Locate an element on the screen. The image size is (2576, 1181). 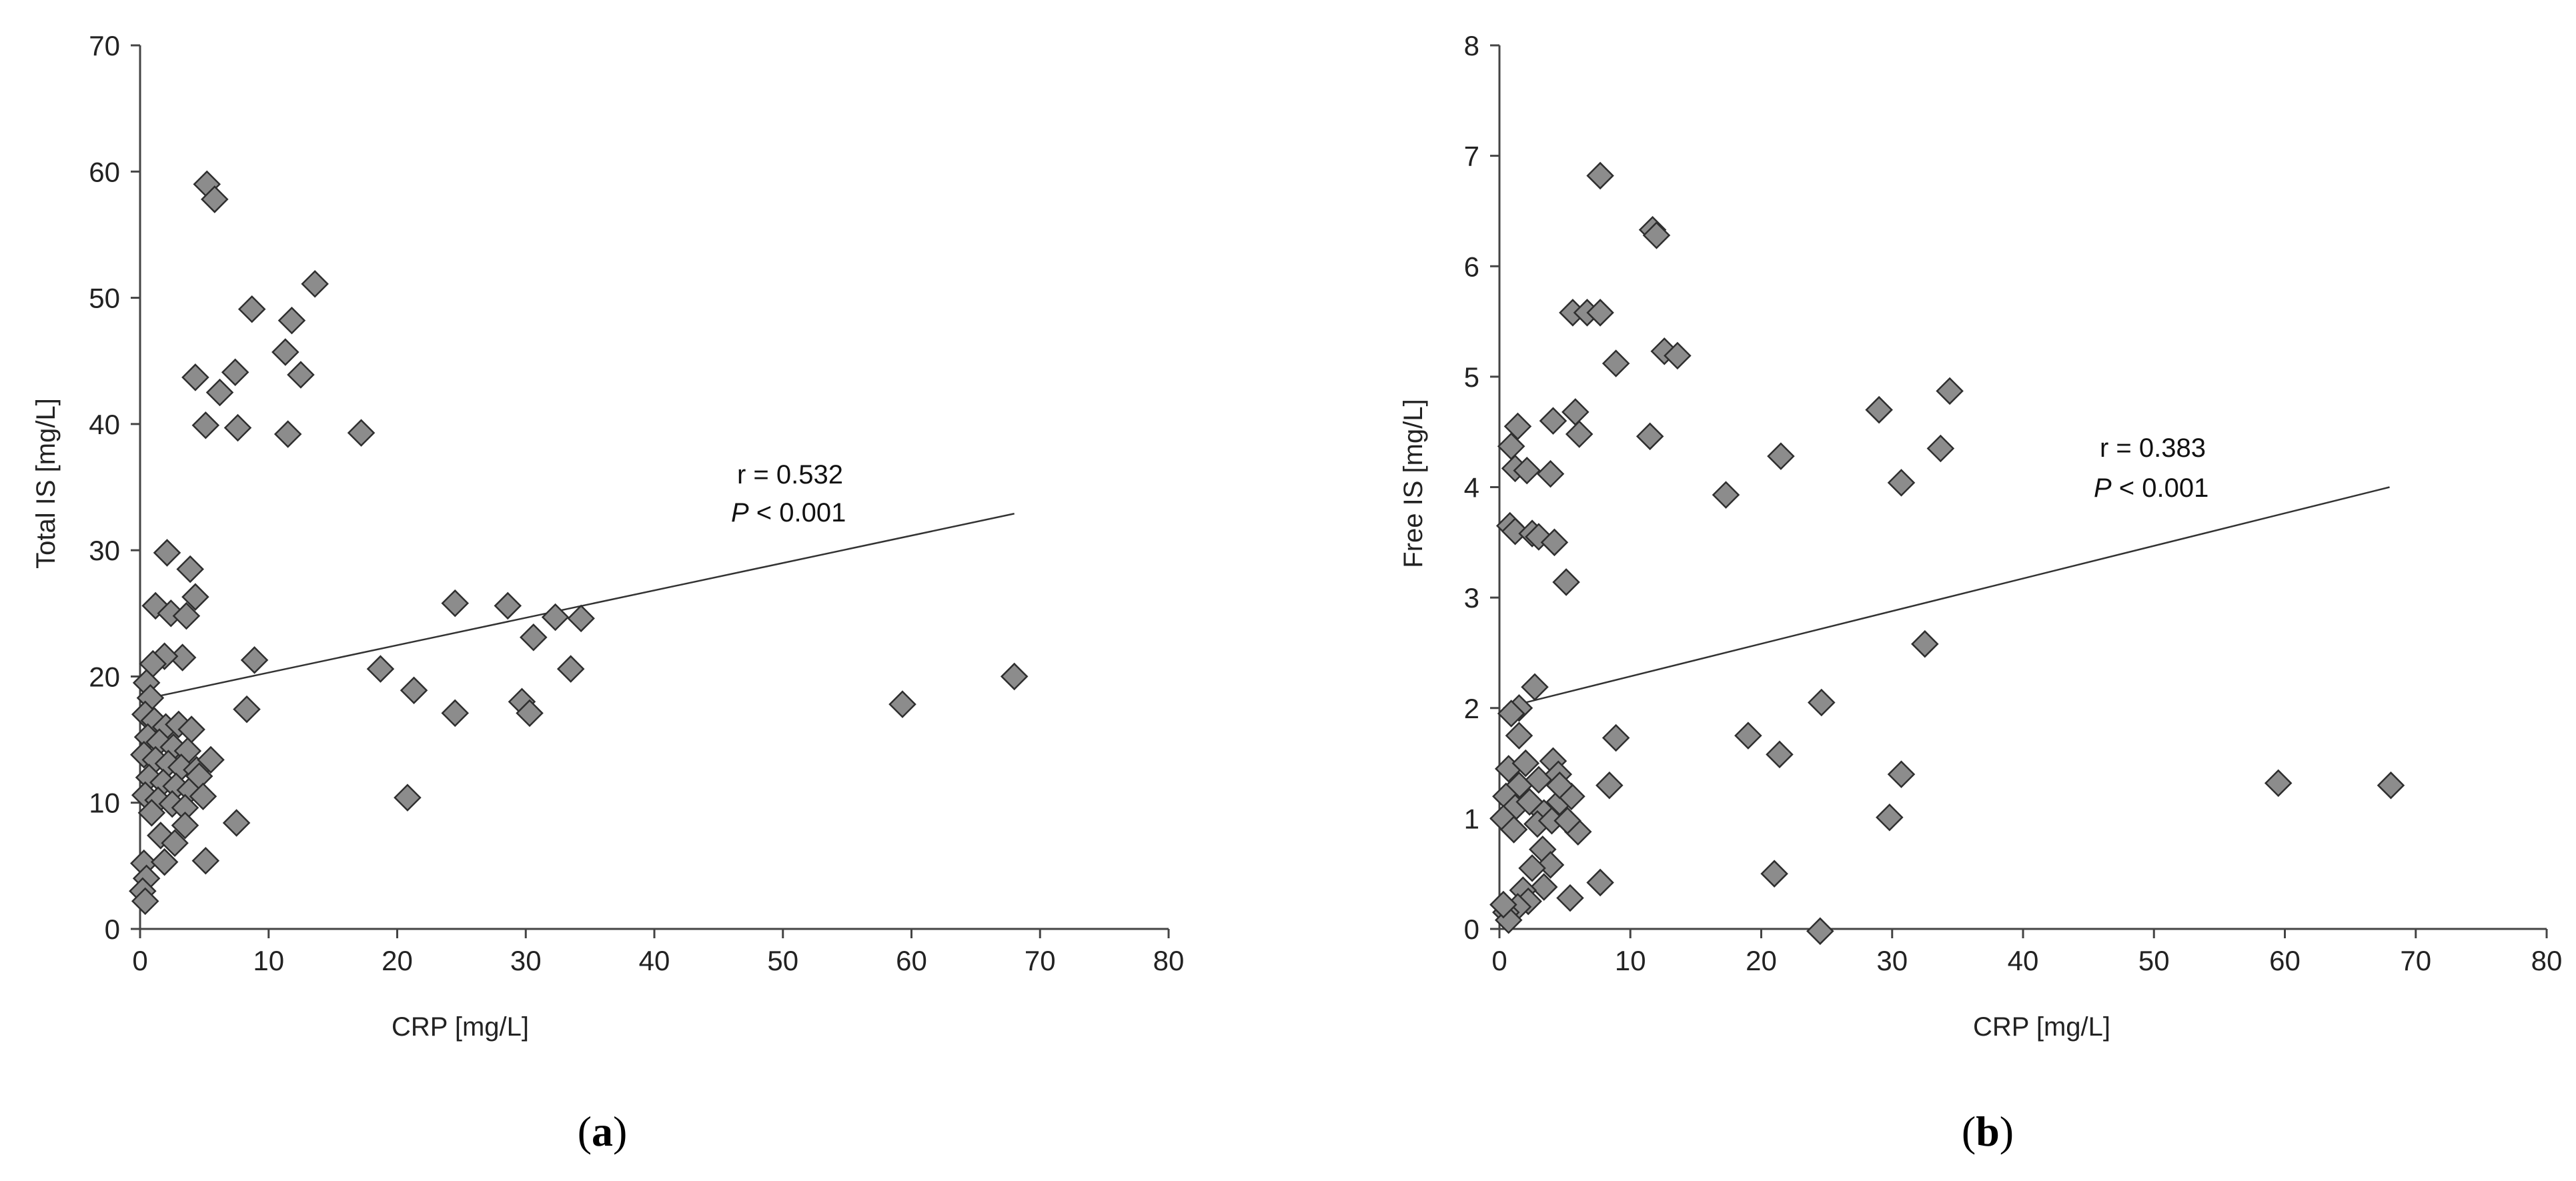
y-tick-label-a: 0 is located at coordinates (112, 929).